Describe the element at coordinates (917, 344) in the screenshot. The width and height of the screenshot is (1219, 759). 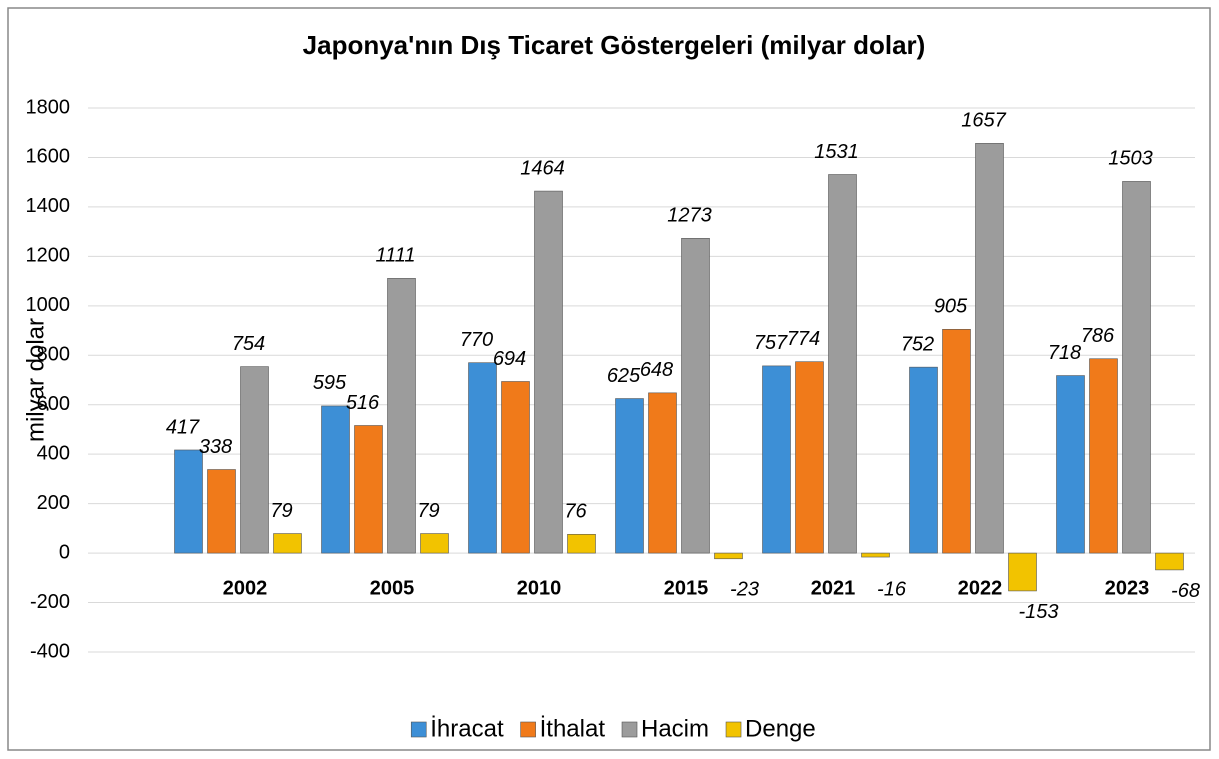
I see `value-label: 752` at that location.